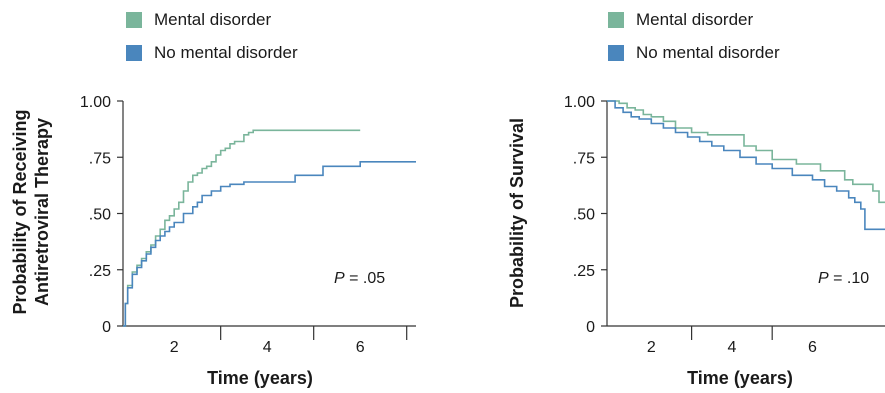 The height and width of the screenshot is (393, 885). Describe the element at coordinates (359, 278) in the screenshot. I see `p-value-label: P = .05` at that location.